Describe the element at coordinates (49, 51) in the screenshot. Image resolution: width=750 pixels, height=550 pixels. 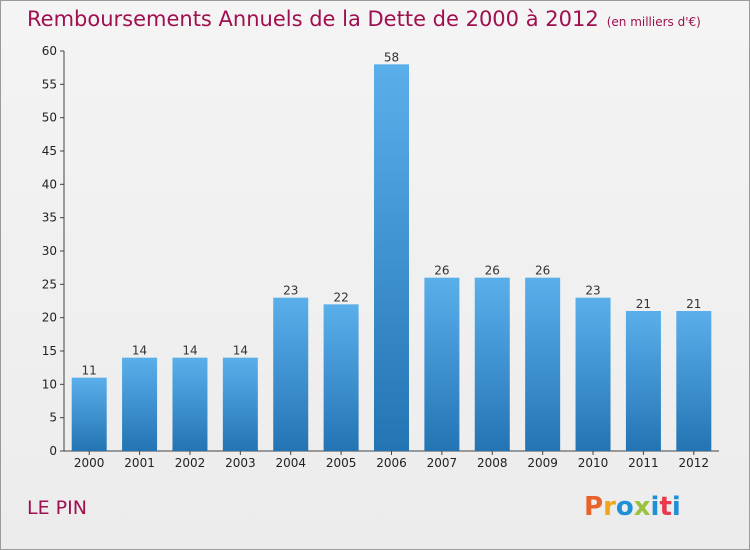
I see `y-tick-label: 60` at that location.